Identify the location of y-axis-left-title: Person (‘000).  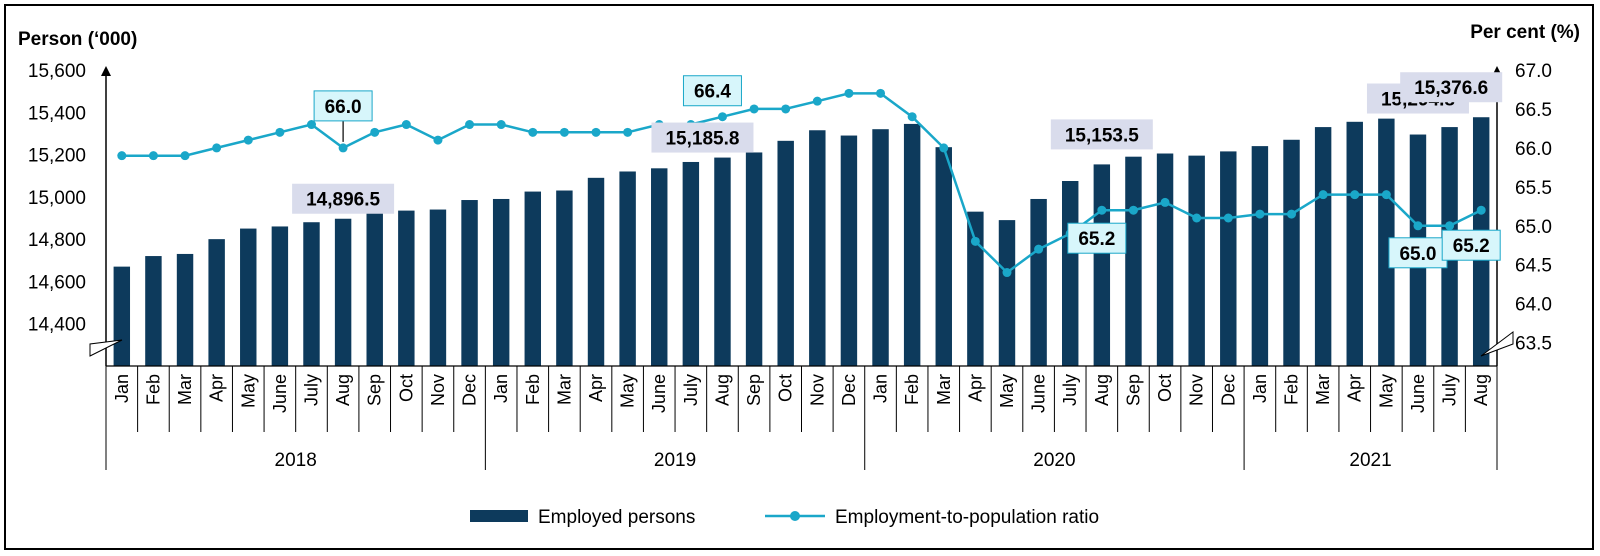
(77, 39).